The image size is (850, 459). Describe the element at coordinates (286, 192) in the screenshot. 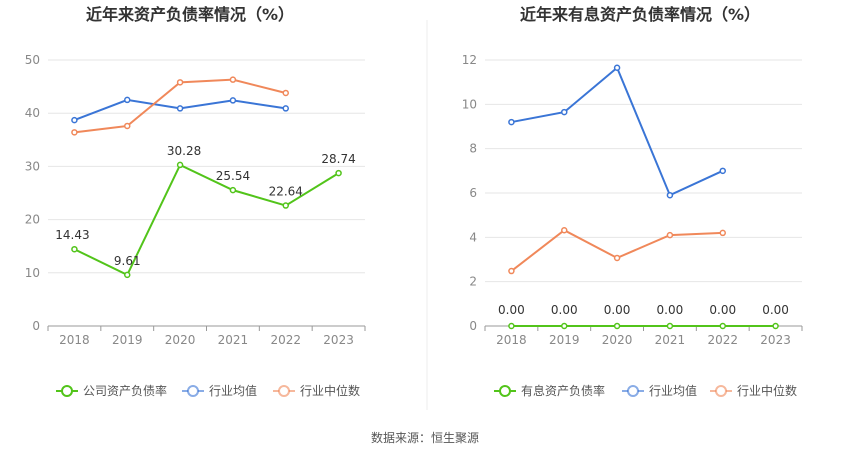

I see `data-label: 22.64` at that location.